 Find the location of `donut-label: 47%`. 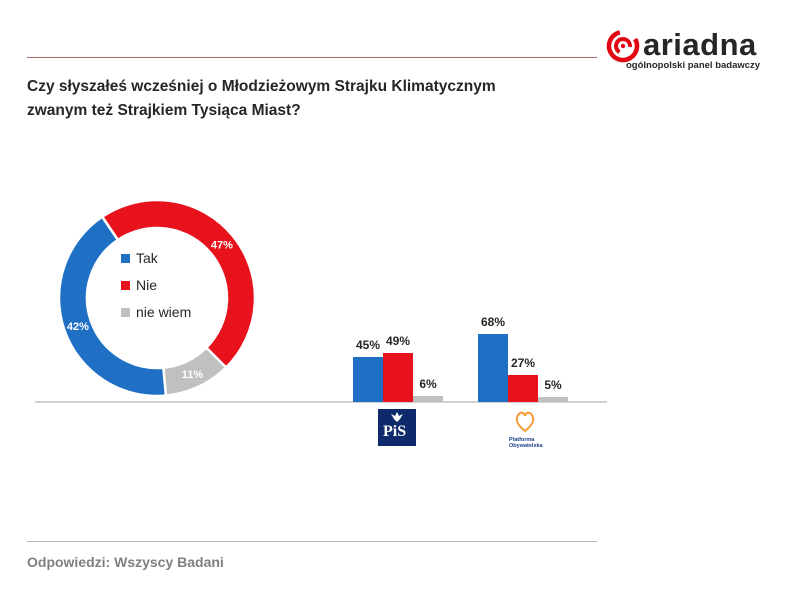

donut-label: 47% is located at coordinates (222, 246).